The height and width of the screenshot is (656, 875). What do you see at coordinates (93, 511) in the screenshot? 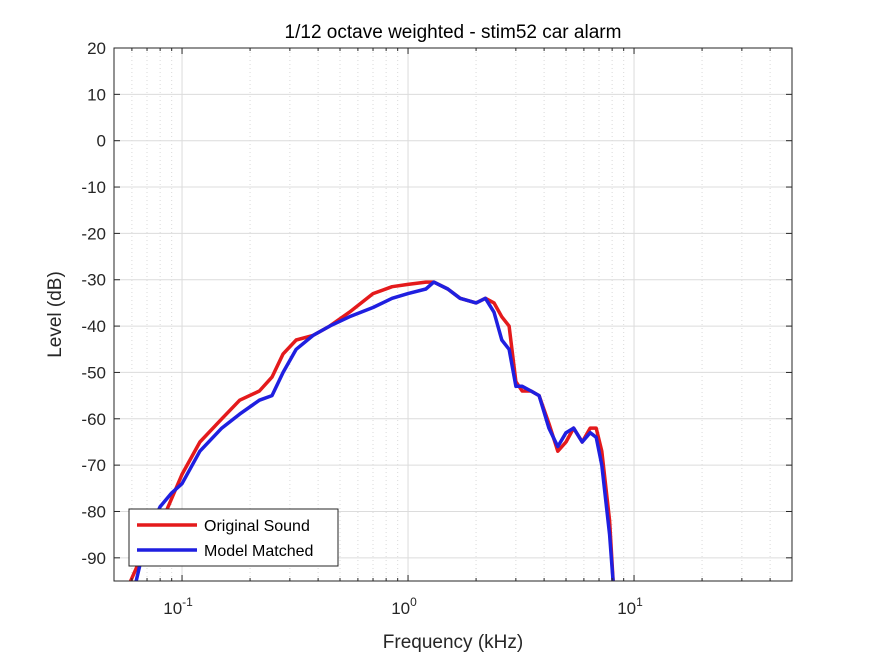
I see `y-tick-label: -80` at bounding box center [93, 511].